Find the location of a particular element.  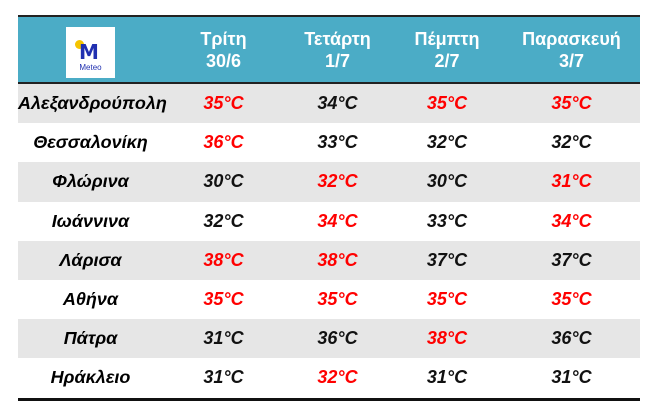

table-row: Ιωάννινα 32°C 34°C 33°C 34°C is located at coordinates (329, 221).